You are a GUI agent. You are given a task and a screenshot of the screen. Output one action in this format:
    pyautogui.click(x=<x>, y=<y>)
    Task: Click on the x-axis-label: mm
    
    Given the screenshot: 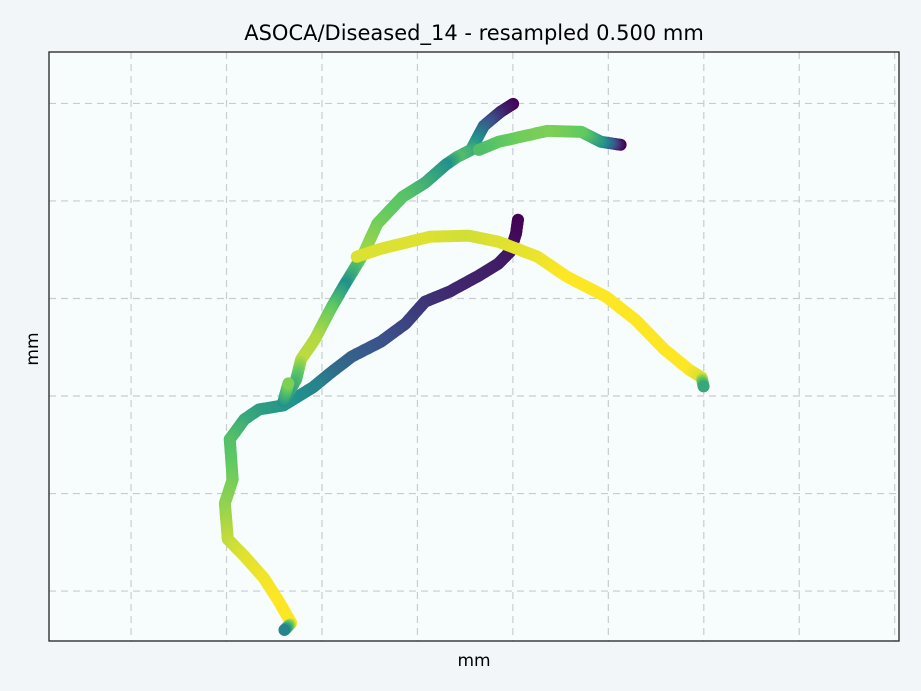 What is the action you would take?
    pyautogui.click(x=473, y=661)
    